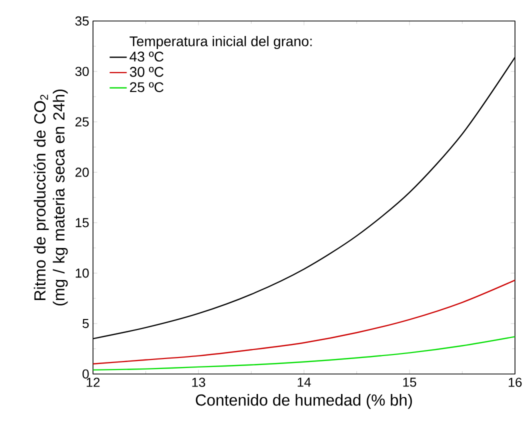 This screenshot has height=431, width=525. What do you see at coordinates (409, 382) in the screenshot?
I see `x-tick-label: 15` at bounding box center [409, 382].